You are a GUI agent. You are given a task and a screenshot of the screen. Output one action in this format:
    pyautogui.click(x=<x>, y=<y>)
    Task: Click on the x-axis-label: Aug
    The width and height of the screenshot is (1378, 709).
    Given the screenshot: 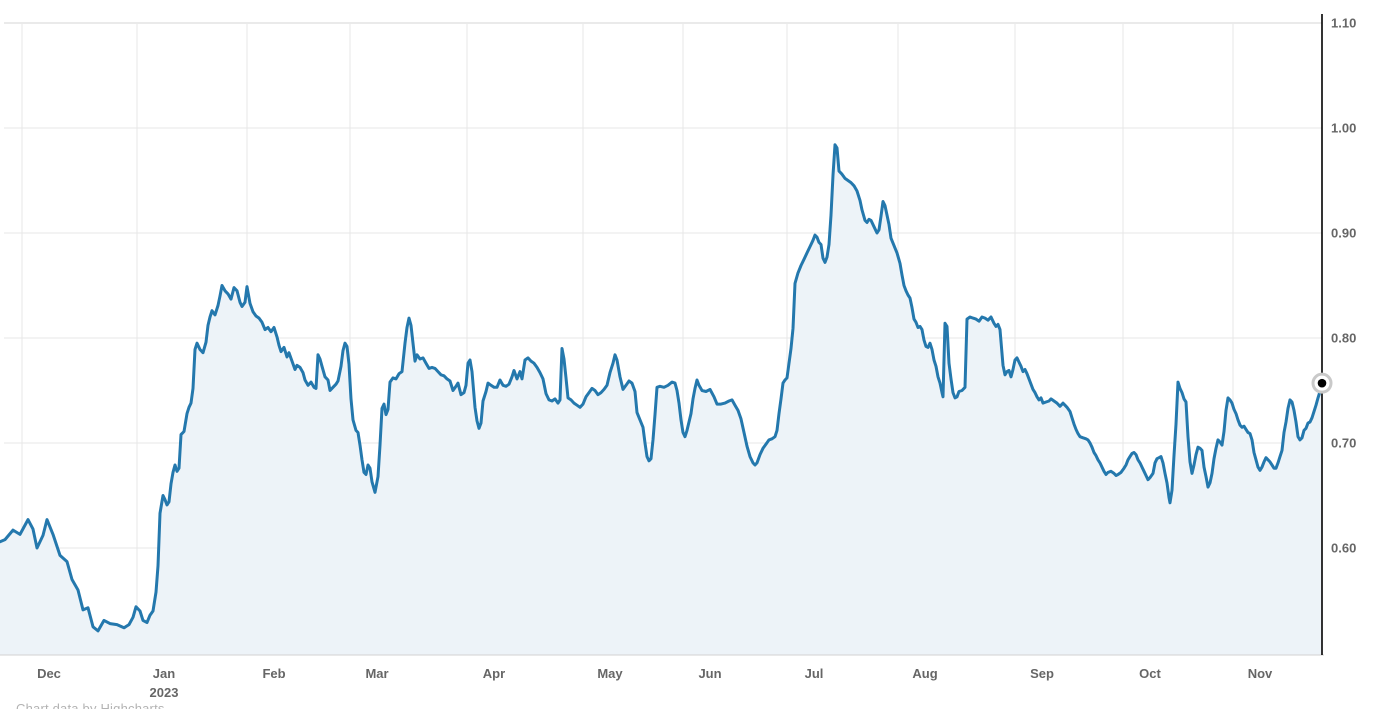 What is the action you would take?
    pyautogui.click(x=924, y=673)
    